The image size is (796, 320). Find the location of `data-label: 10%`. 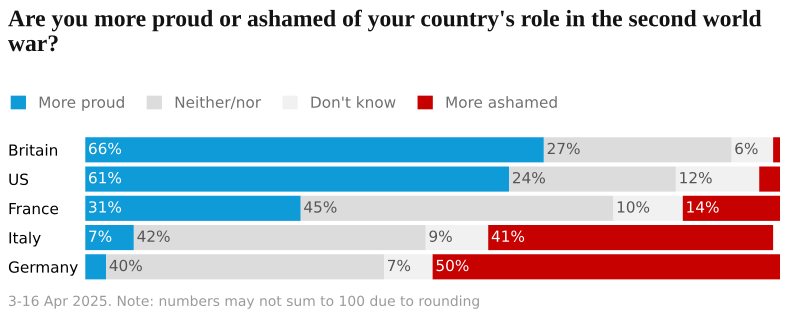

data-label: 10% is located at coordinates (634, 207).